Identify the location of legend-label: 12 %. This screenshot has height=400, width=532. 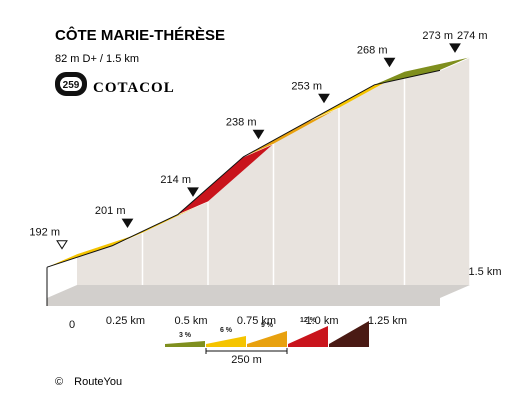
(308, 320).